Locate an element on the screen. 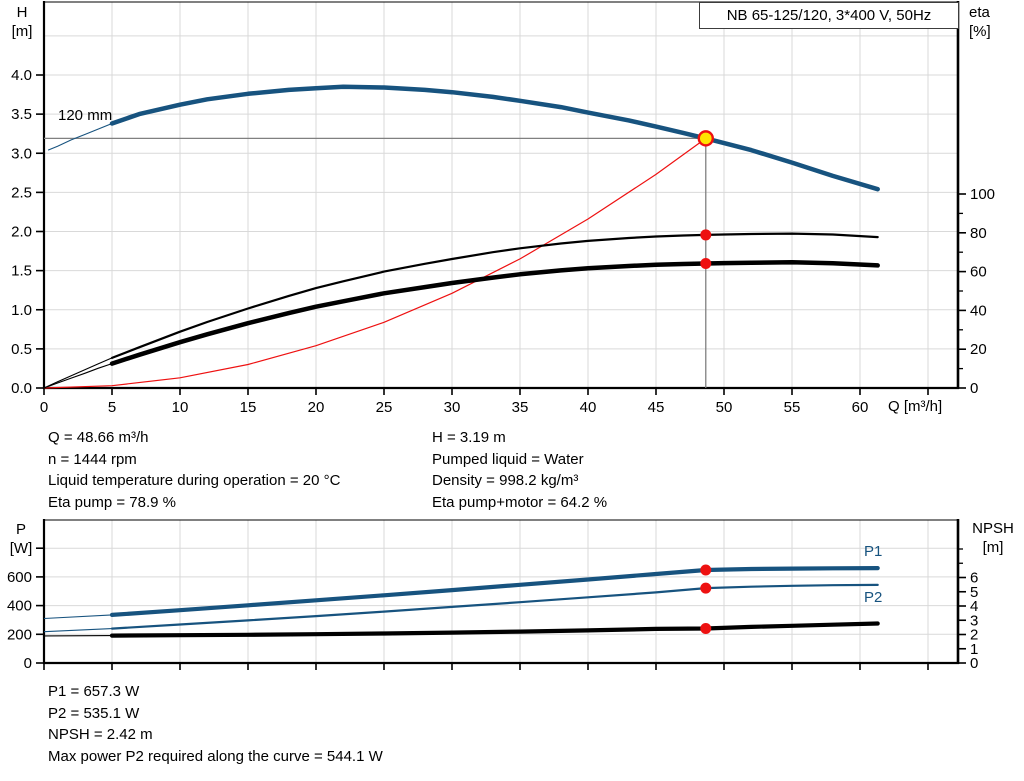 The image size is (1024, 781). p2-curve-label: P2 is located at coordinates (873, 597).